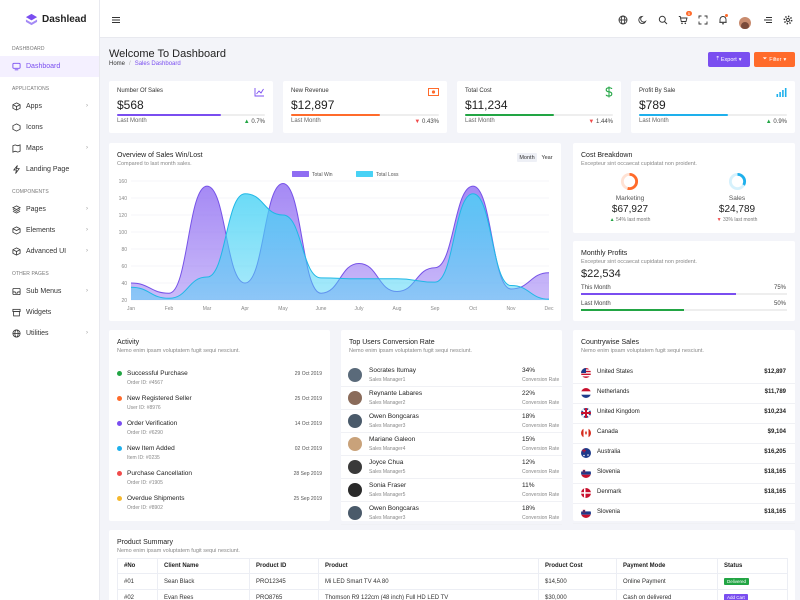 This screenshot has height=600, width=800. I want to click on dark-mode-moon-icon, so click(643, 20).